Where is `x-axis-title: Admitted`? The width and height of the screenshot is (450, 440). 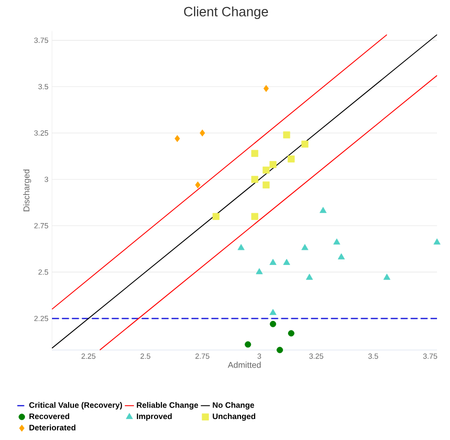
x-axis-title: Admitted is located at coordinates (244, 365).